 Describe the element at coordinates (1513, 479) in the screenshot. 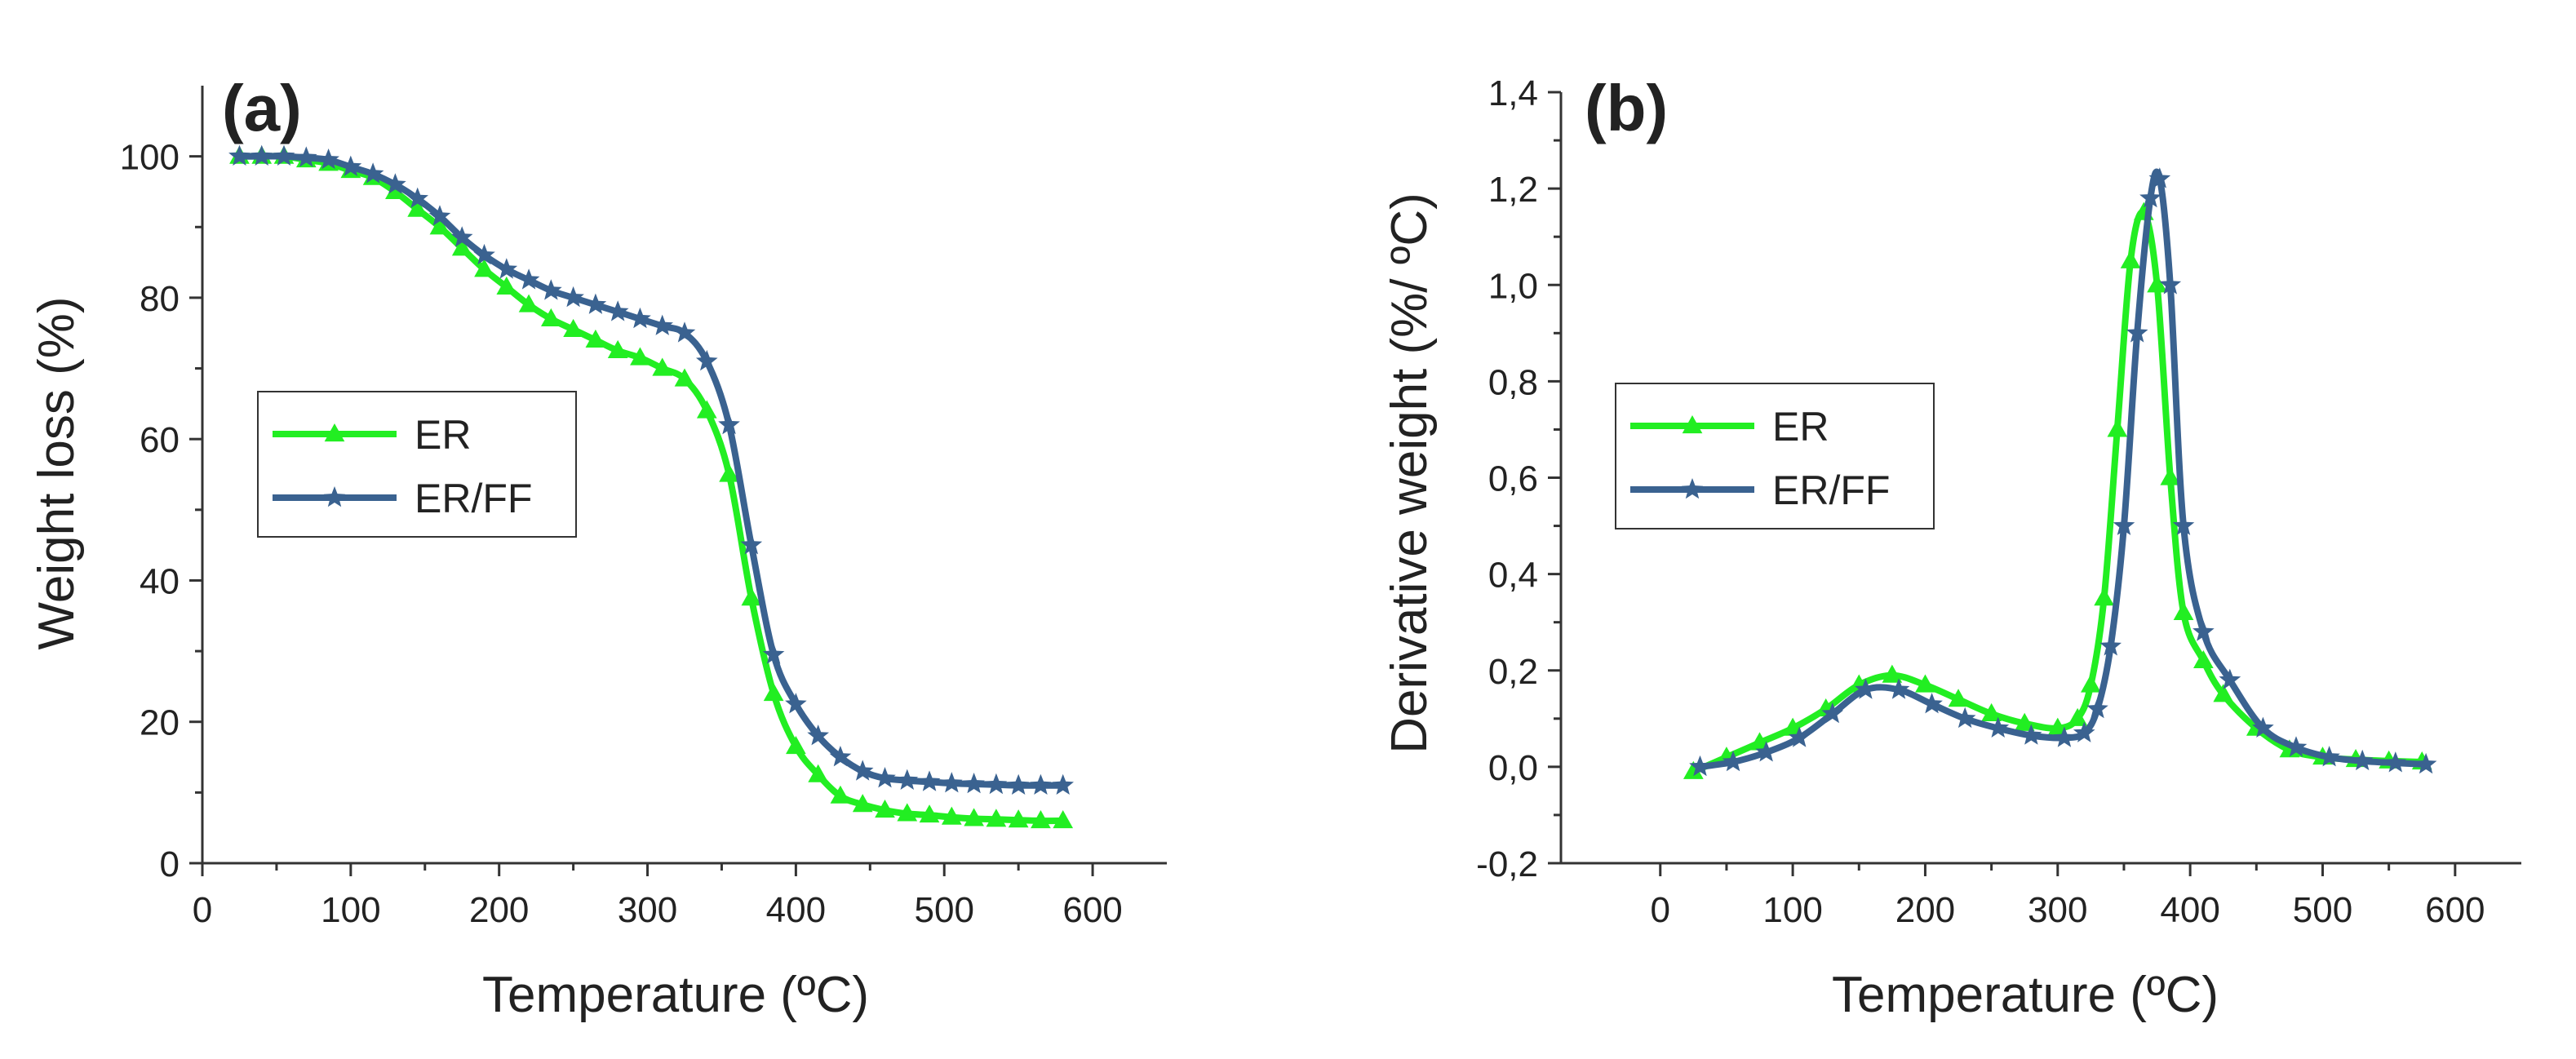

I see `panel-b-y-tick-label: 0,6` at that location.